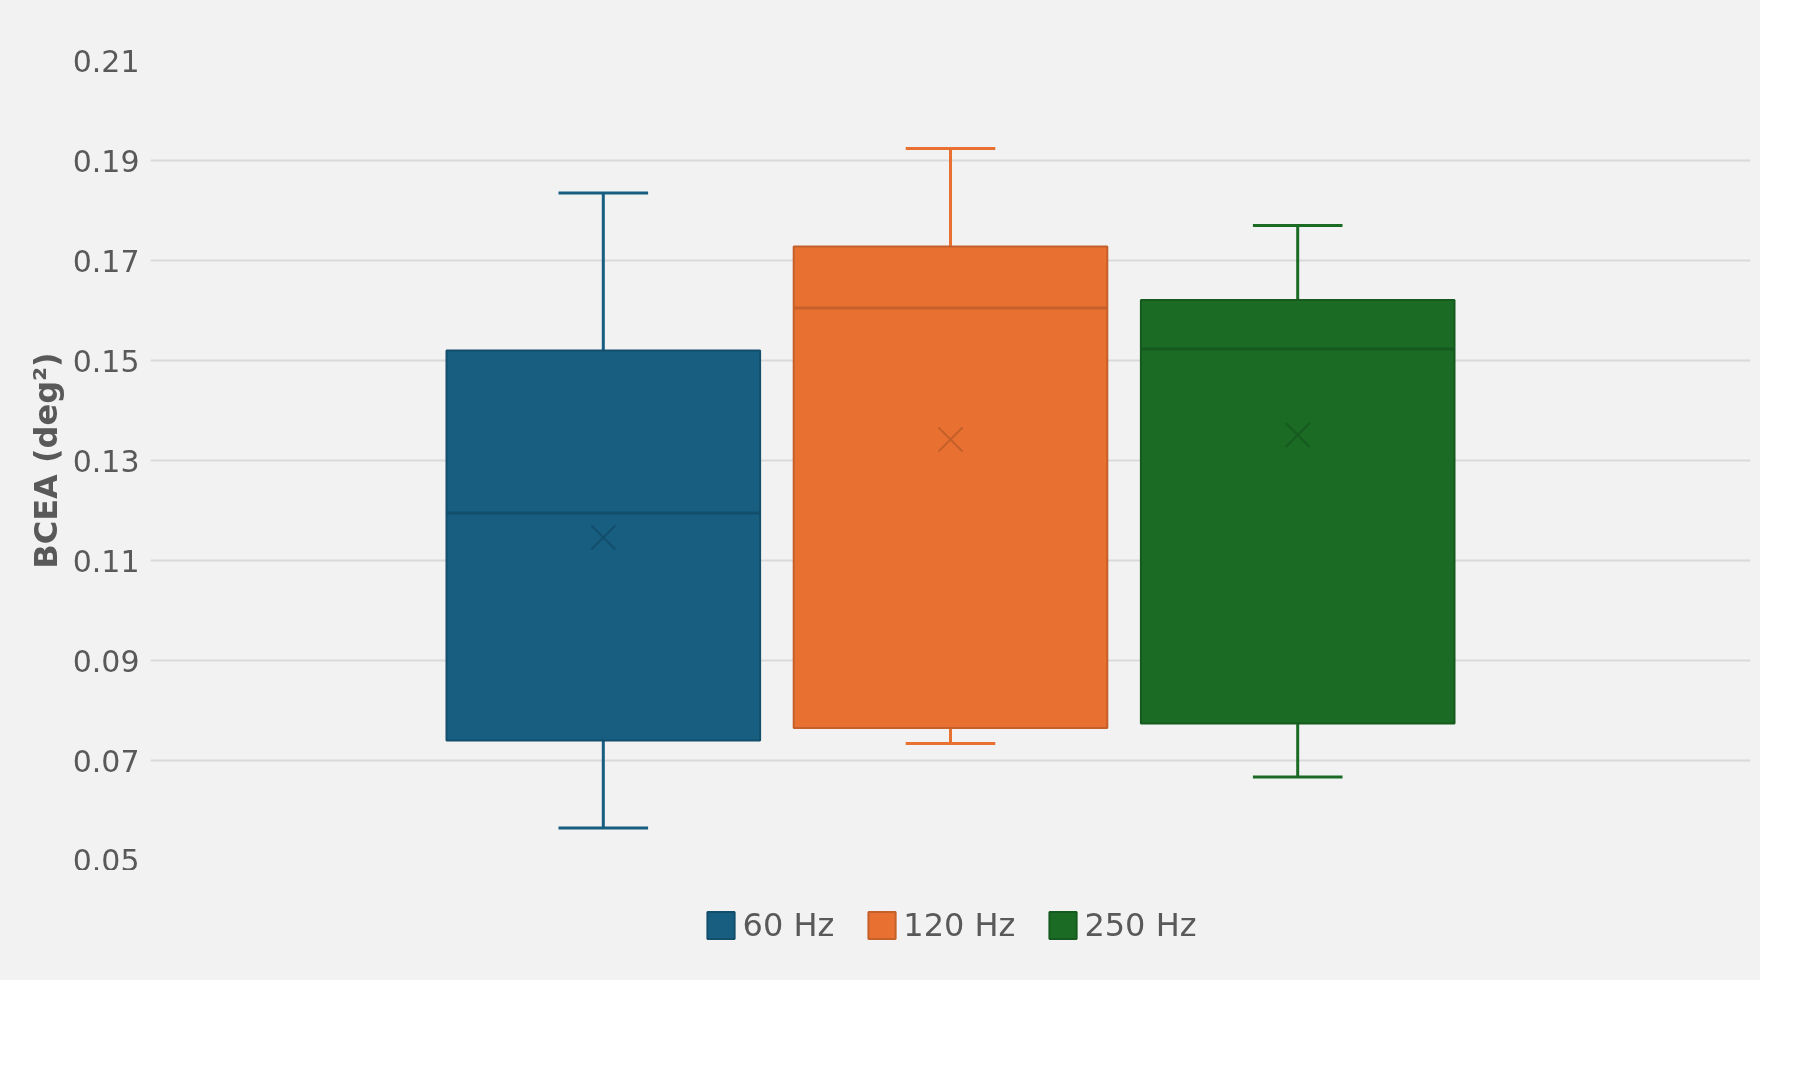  Describe the element at coordinates (106, 761) in the screenshot. I see `y-tick-label: 0.07` at that location.